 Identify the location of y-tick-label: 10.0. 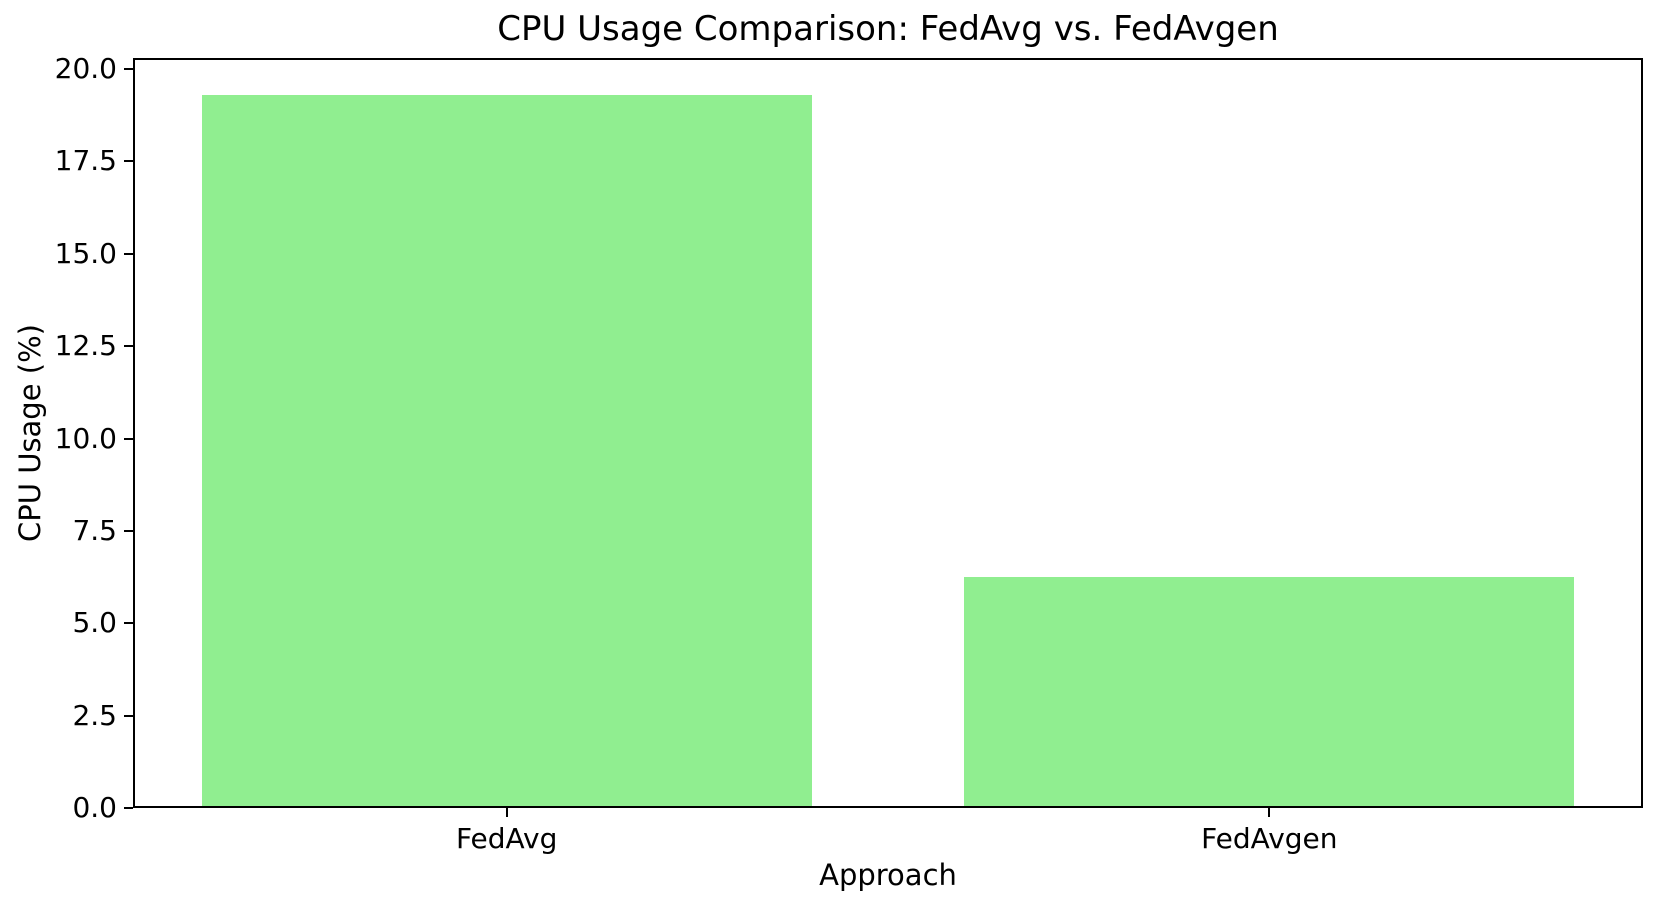
(85, 438).